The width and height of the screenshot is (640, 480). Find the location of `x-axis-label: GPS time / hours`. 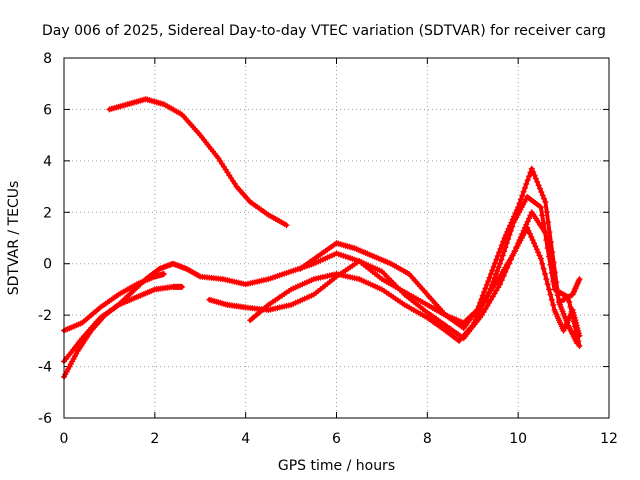

x-axis-label: GPS time / hours is located at coordinates (336, 466).